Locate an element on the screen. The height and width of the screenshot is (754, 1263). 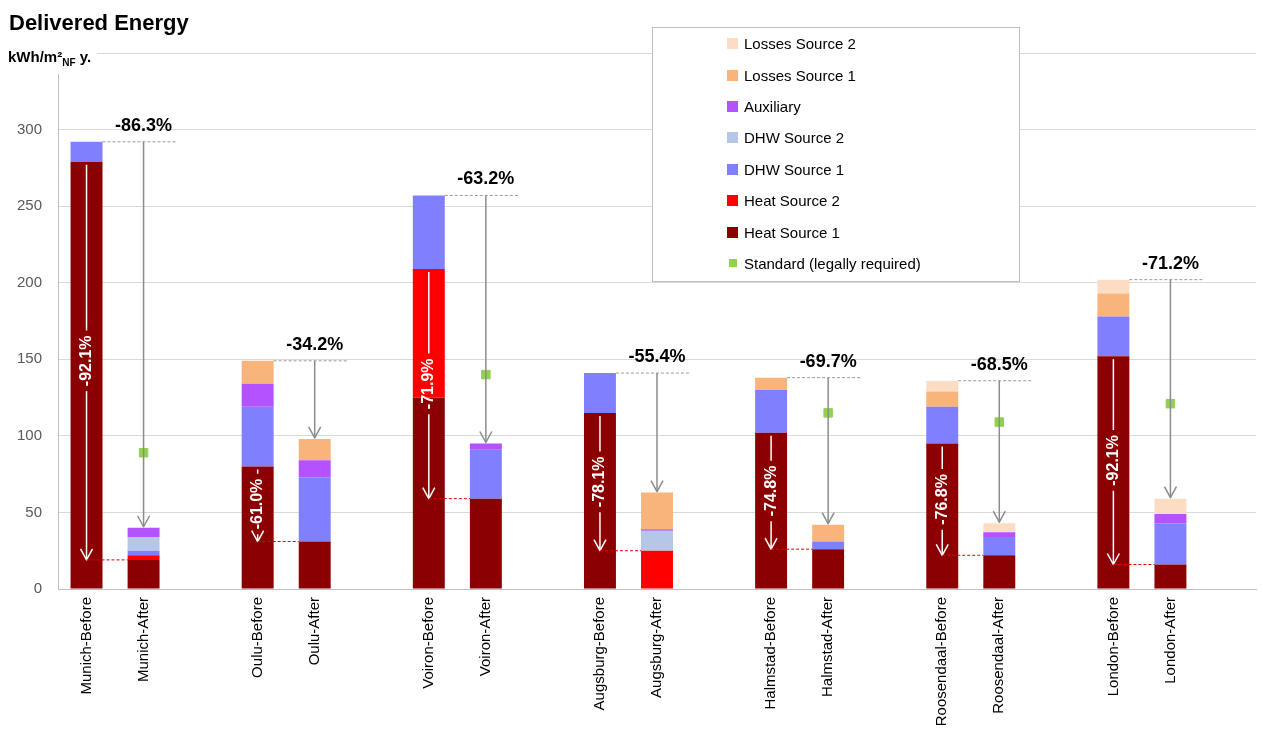
y-tick-label: 300 is located at coordinates (29, 128).